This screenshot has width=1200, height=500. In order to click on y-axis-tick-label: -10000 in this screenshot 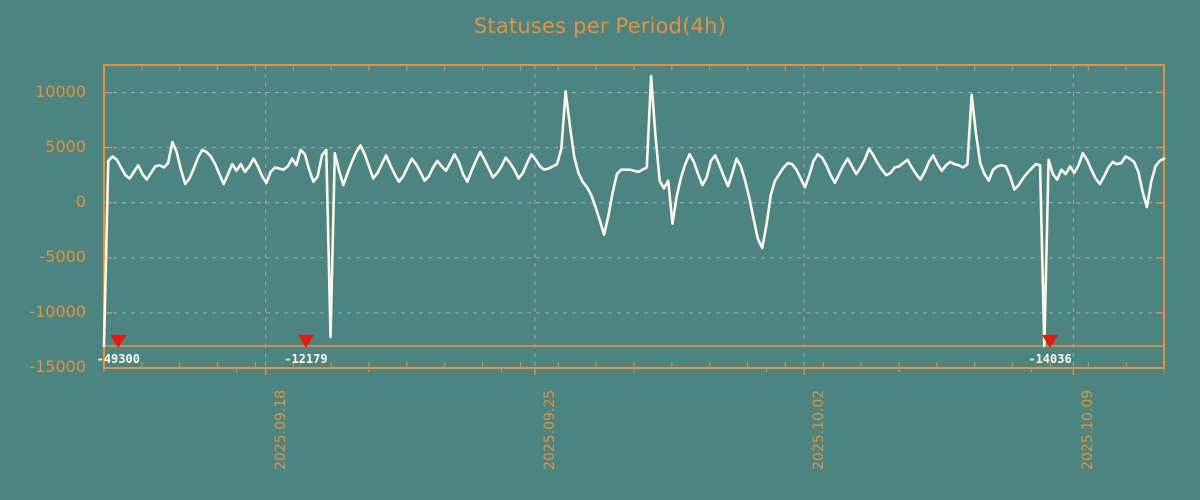, I will do `click(57, 311)`.